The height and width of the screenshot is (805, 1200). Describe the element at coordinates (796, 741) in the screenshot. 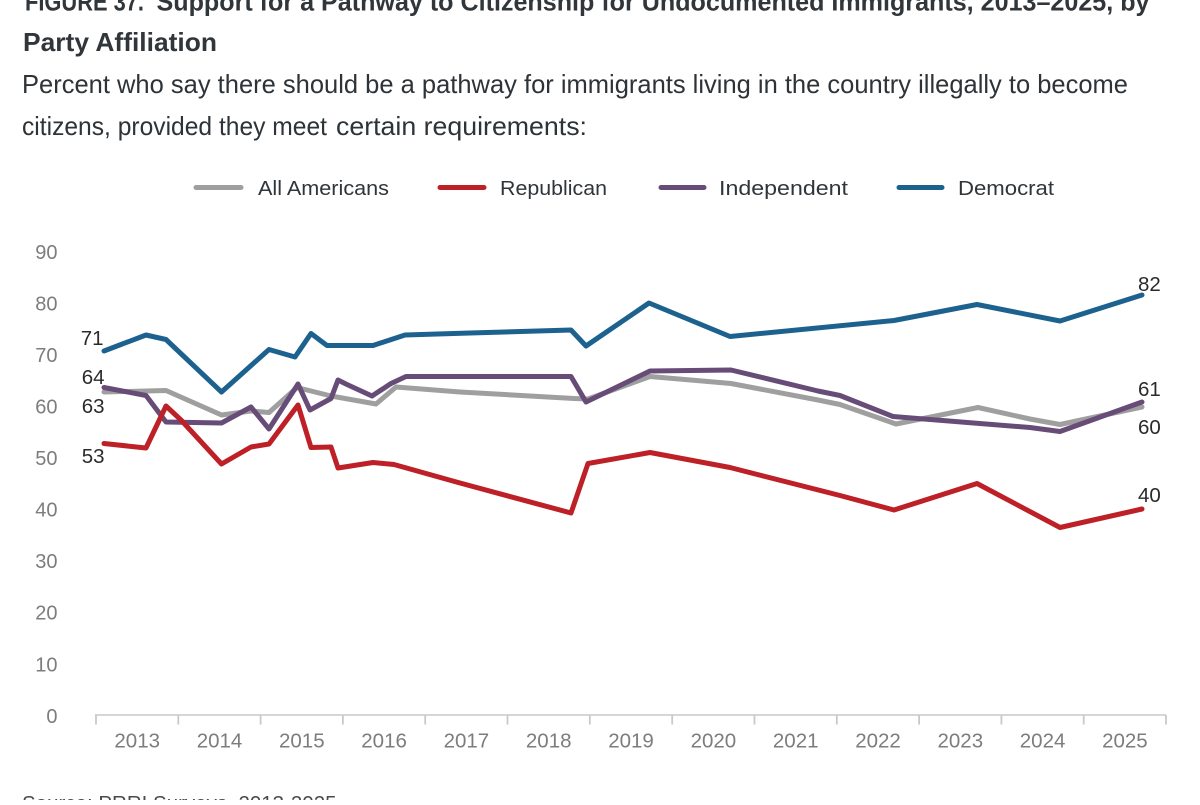

I see `svg-text: 2021` at that location.